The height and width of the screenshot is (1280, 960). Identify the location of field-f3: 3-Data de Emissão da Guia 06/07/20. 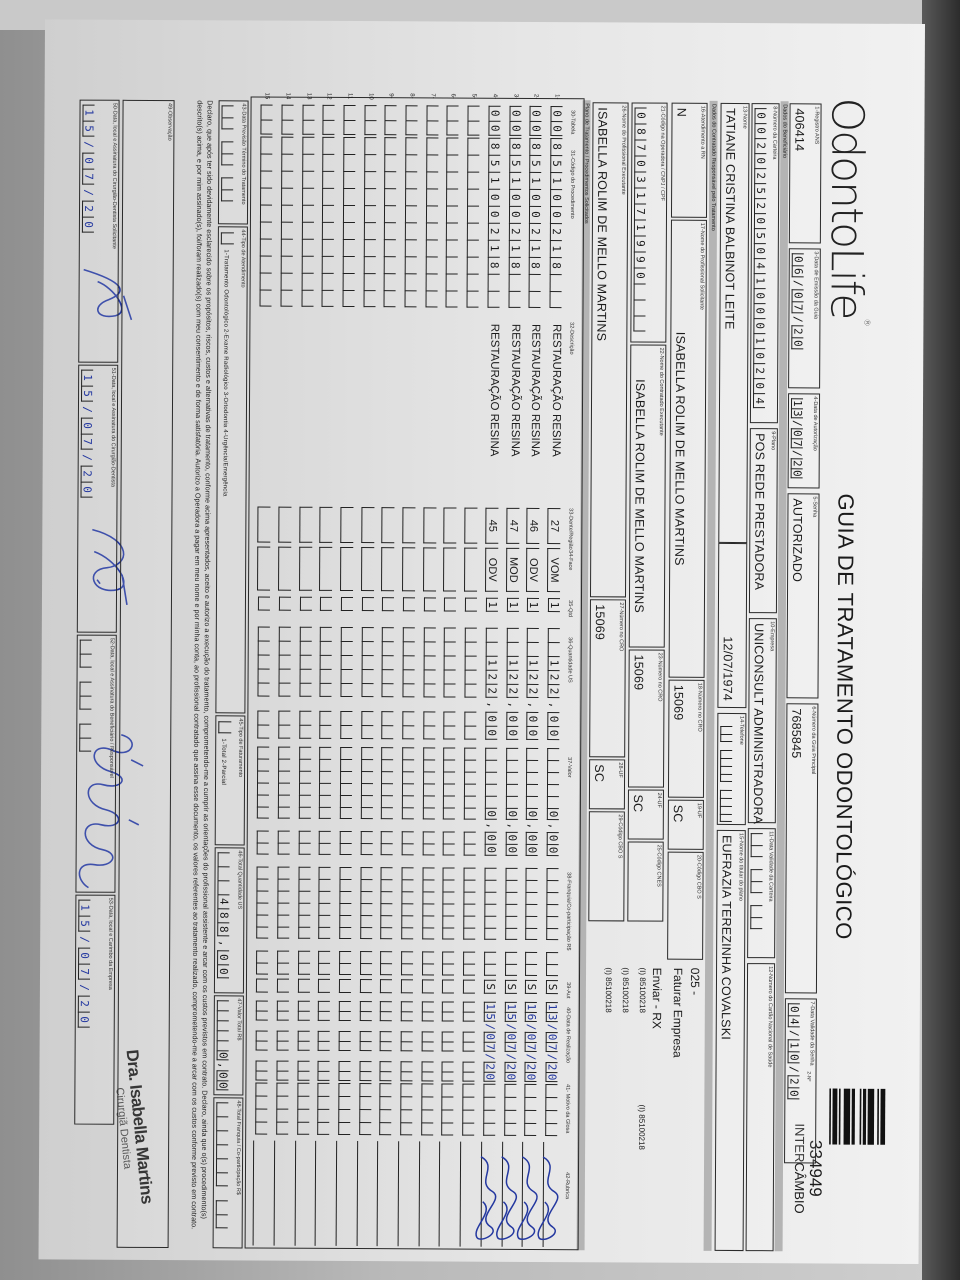
(804, 318).